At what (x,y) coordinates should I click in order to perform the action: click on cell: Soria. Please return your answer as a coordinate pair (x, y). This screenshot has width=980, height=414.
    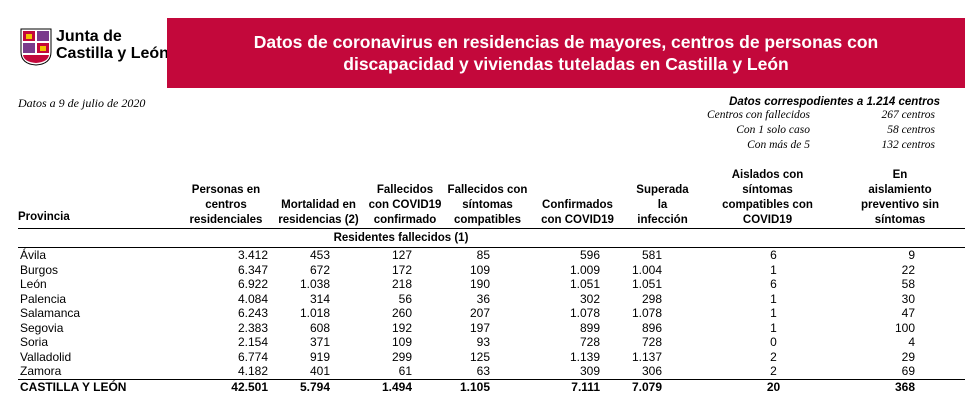
    Looking at the image, I should click on (34, 342).